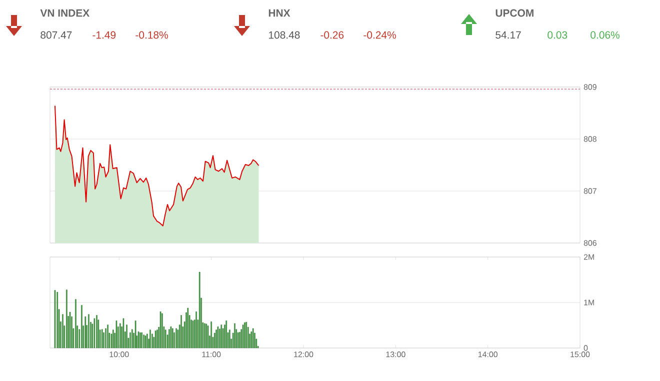 This screenshot has height=381, width=660. I want to click on data-label: -1.49, so click(104, 35).